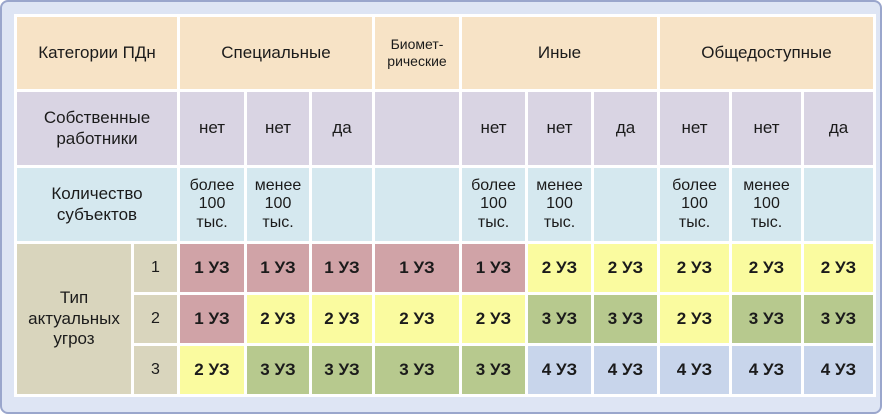  What do you see at coordinates (276, 53) in the screenshot?
I see `header-group-special: Специальные` at bounding box center [276, 53].